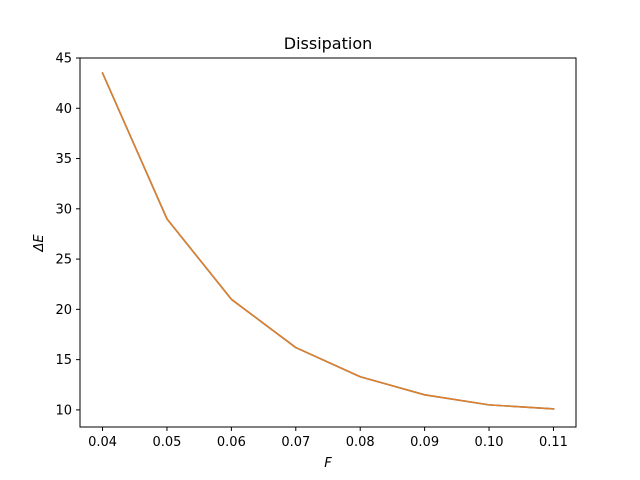  What do you see at coordinates (102, 442) in the screenshot?
I see `x-tick-label: 0.04` at bounding box center [102, 442].